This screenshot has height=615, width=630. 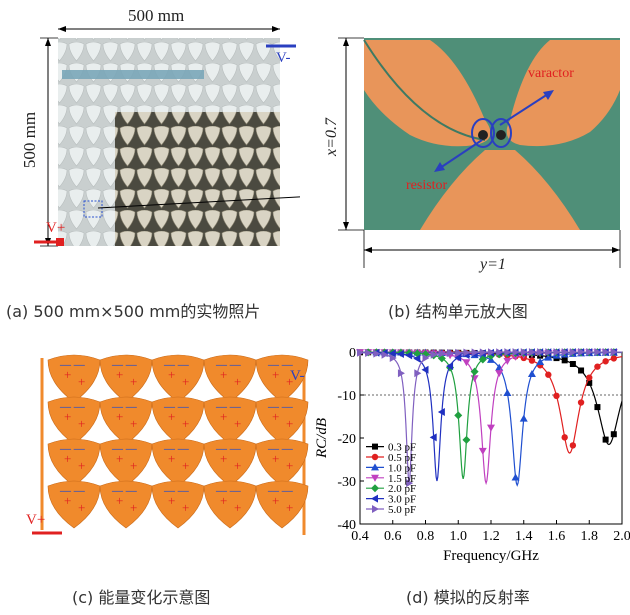 What do you see at coordinates (458, 311) in the screenshot?
I see `caption-b: (b) 结构单元放大图` at bounding box center [458, 311].